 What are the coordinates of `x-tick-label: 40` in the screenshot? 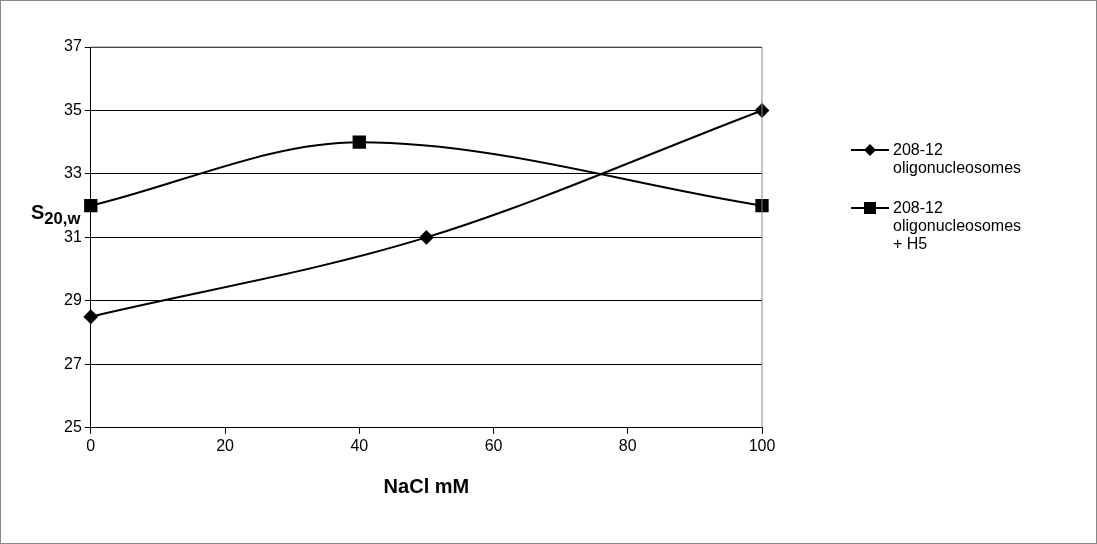 It's located at (359, 445).